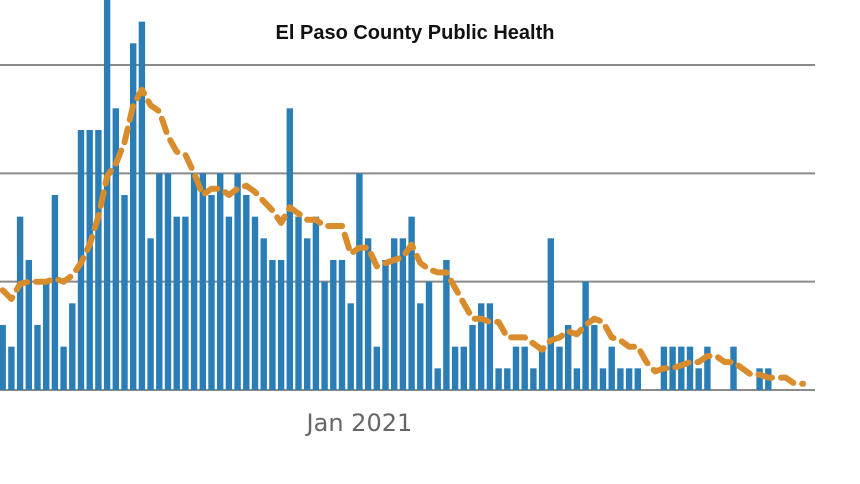 The height and width of the screenshot is (484, 860). Describe the element at coordinates (415, 33) in the screenshot. I see `chart-title: El Paso County Public Health` at that location.